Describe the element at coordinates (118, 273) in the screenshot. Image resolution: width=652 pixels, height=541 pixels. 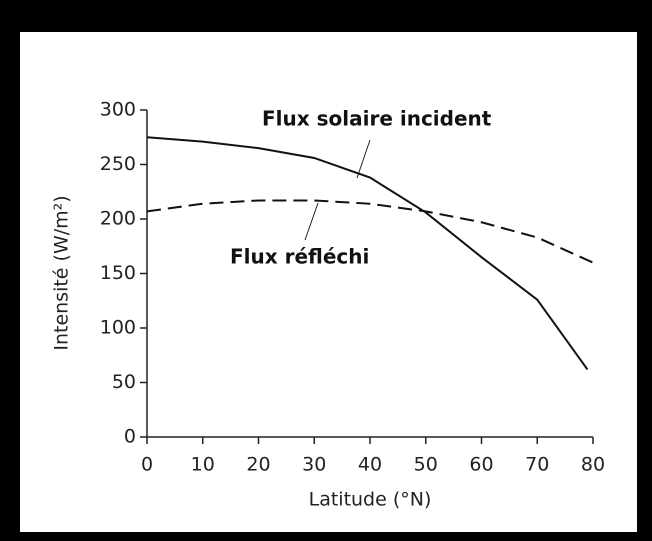
I see `y-tick-label: 150` at that location.